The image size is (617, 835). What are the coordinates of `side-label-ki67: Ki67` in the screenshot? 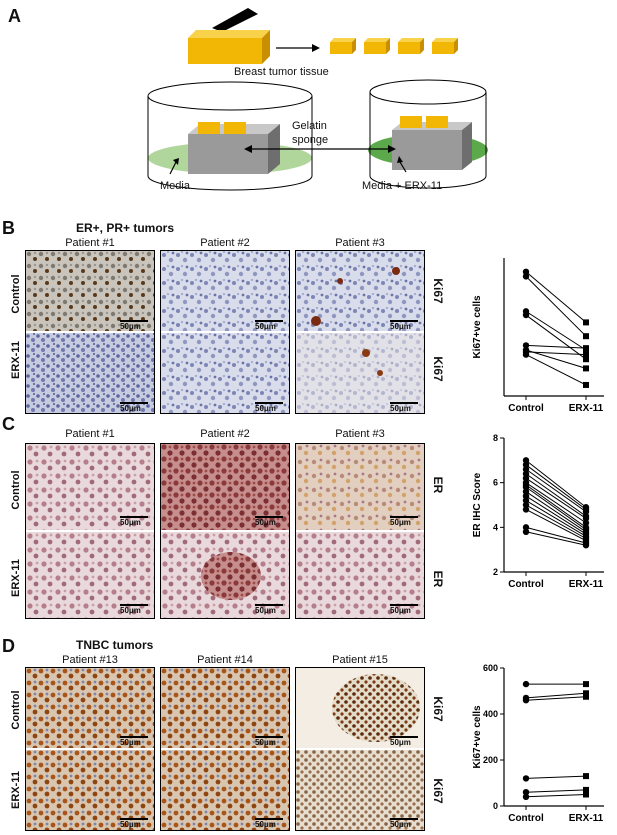 It's located at (438, 369).